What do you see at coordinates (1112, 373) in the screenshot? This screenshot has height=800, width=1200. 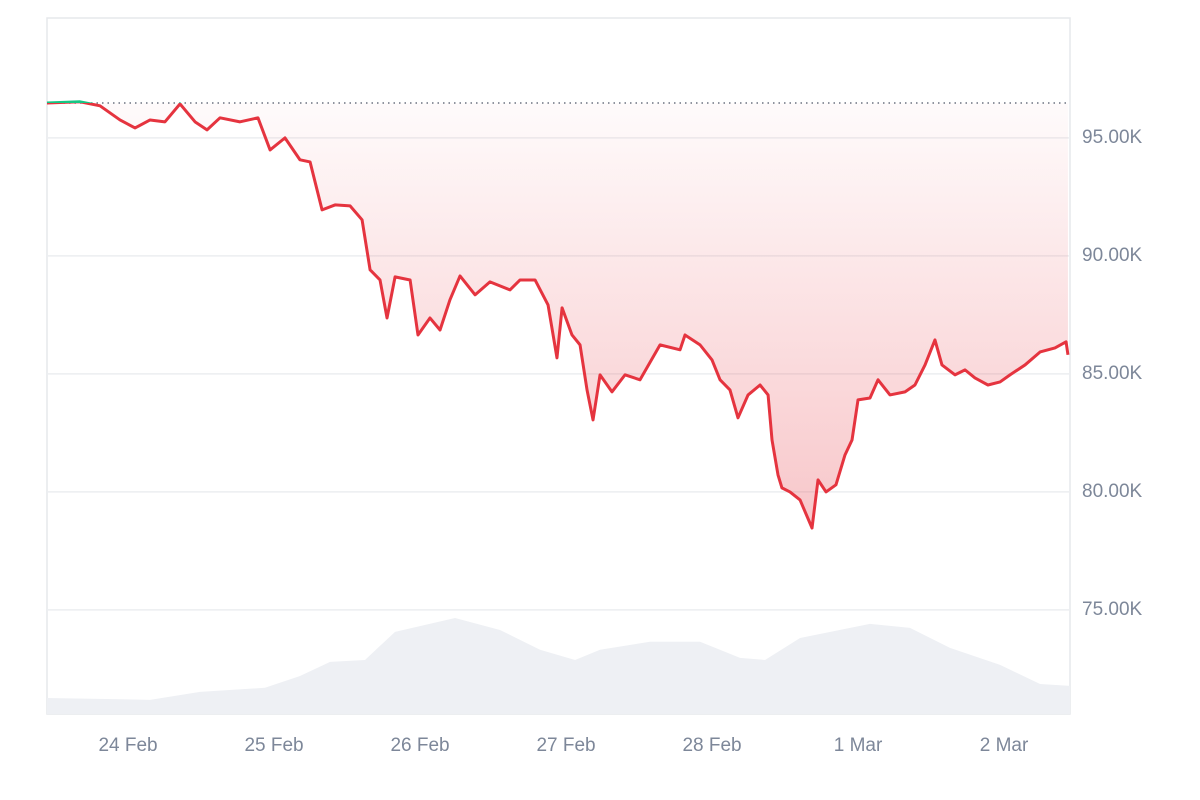 I see `y-tick-label: 85.00K` at bounding box center [1112, 373].